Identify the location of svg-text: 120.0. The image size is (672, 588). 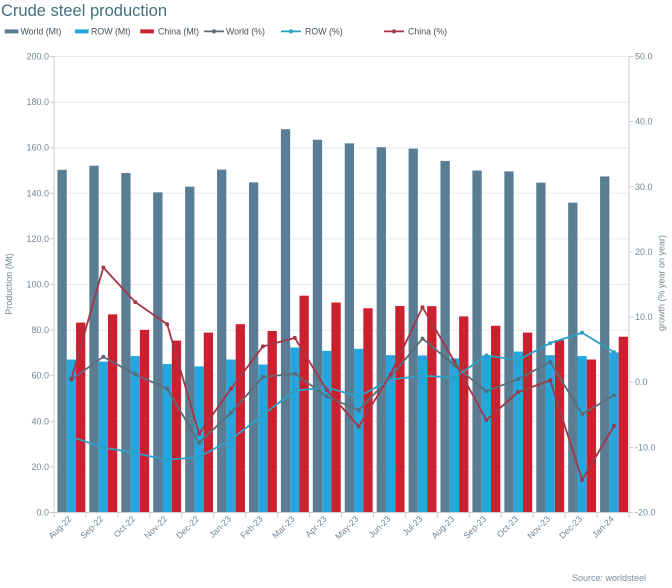
(37, 239).